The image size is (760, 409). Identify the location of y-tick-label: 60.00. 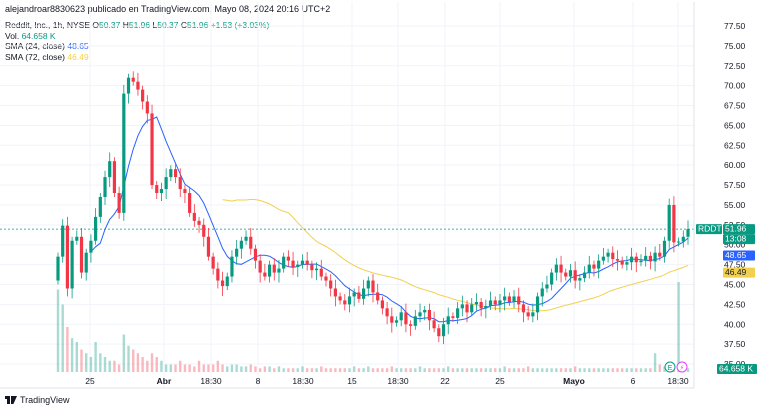
(735, 165).